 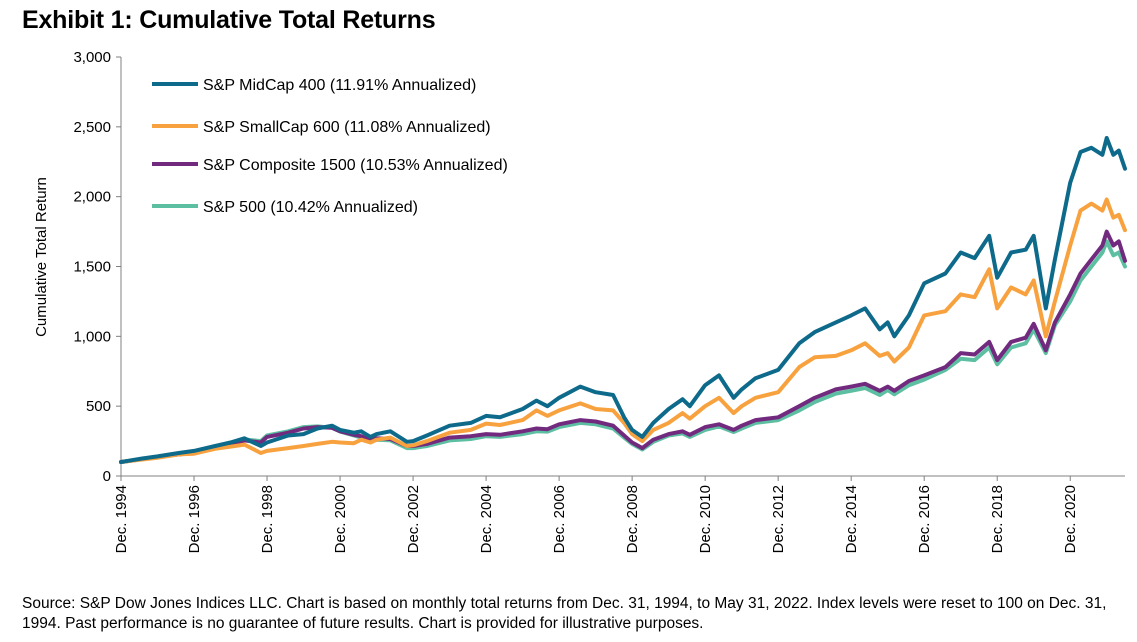 What do you see at coordinates (778, 519) in the screenshot?
I see `x-tick-label: Dec. 2012` at bounding box center [778, 519].